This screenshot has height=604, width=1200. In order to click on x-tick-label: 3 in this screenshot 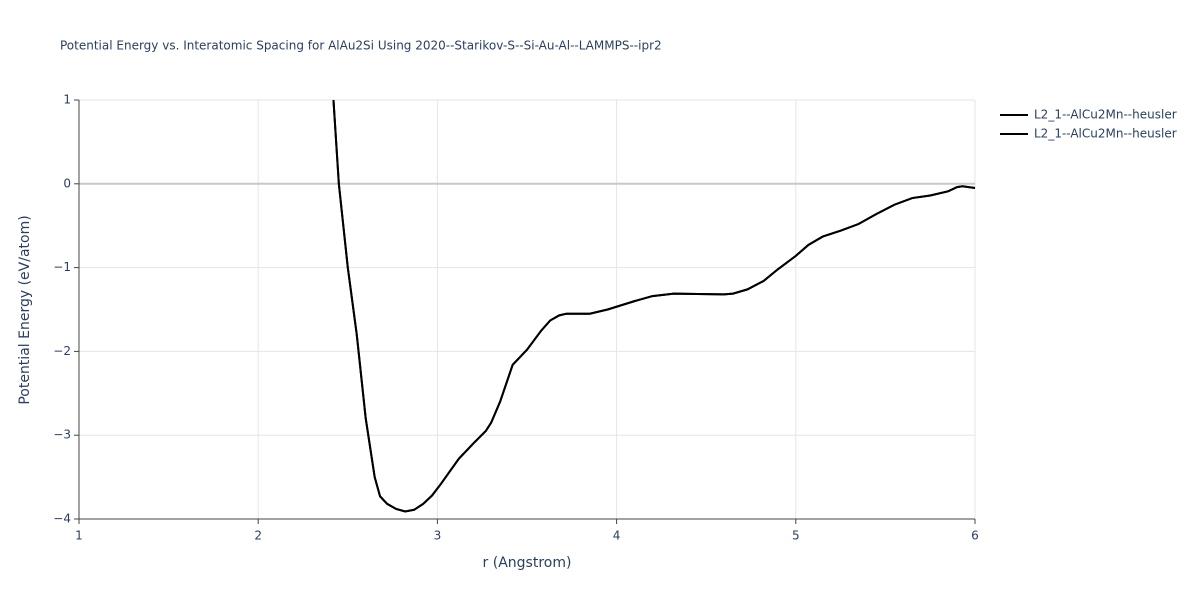, I will do `click(438, 536)`.